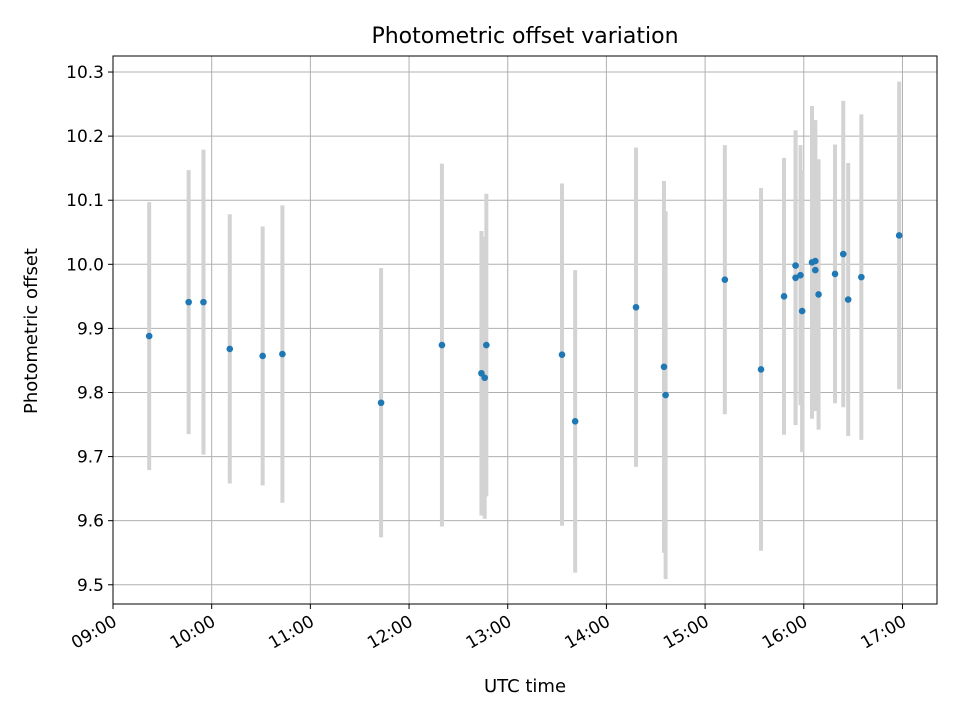 This screenshot has width=960, height=720. What do you see at coordinates (31, 331) in the screenshot?
I see `y-axis-label: Photometric offset` at bounding box center [31, 331].